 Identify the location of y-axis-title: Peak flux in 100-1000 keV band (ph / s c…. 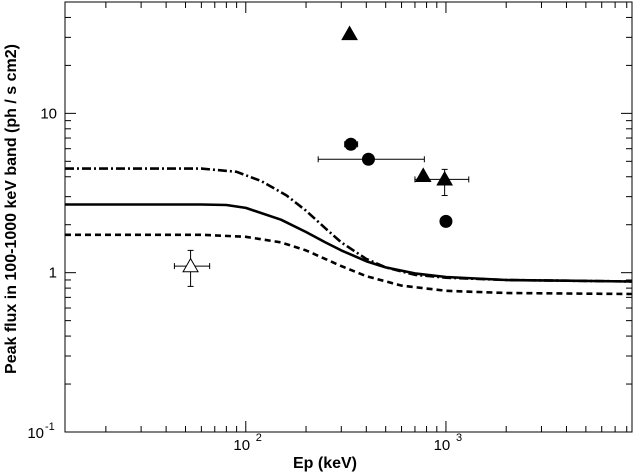
(11, 209).